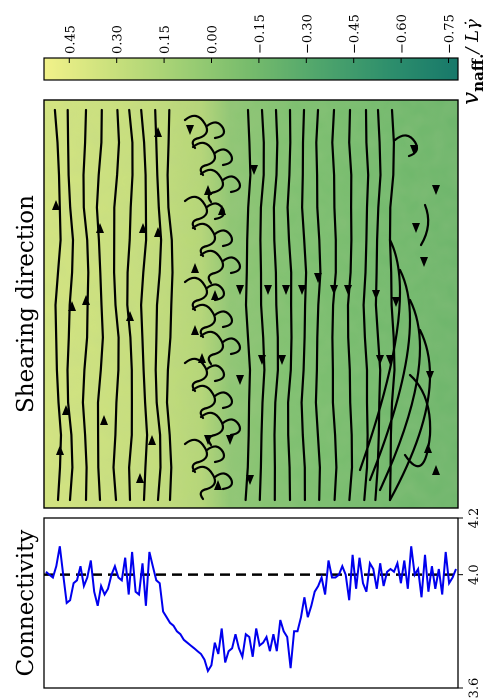 This screenshot has height=700, width=494. What do you see at coordinates (470, 603) in the screenshot?
I see `connectivity-ticks: 3.6 4.0 4.2` at bounding box center [470, 603].